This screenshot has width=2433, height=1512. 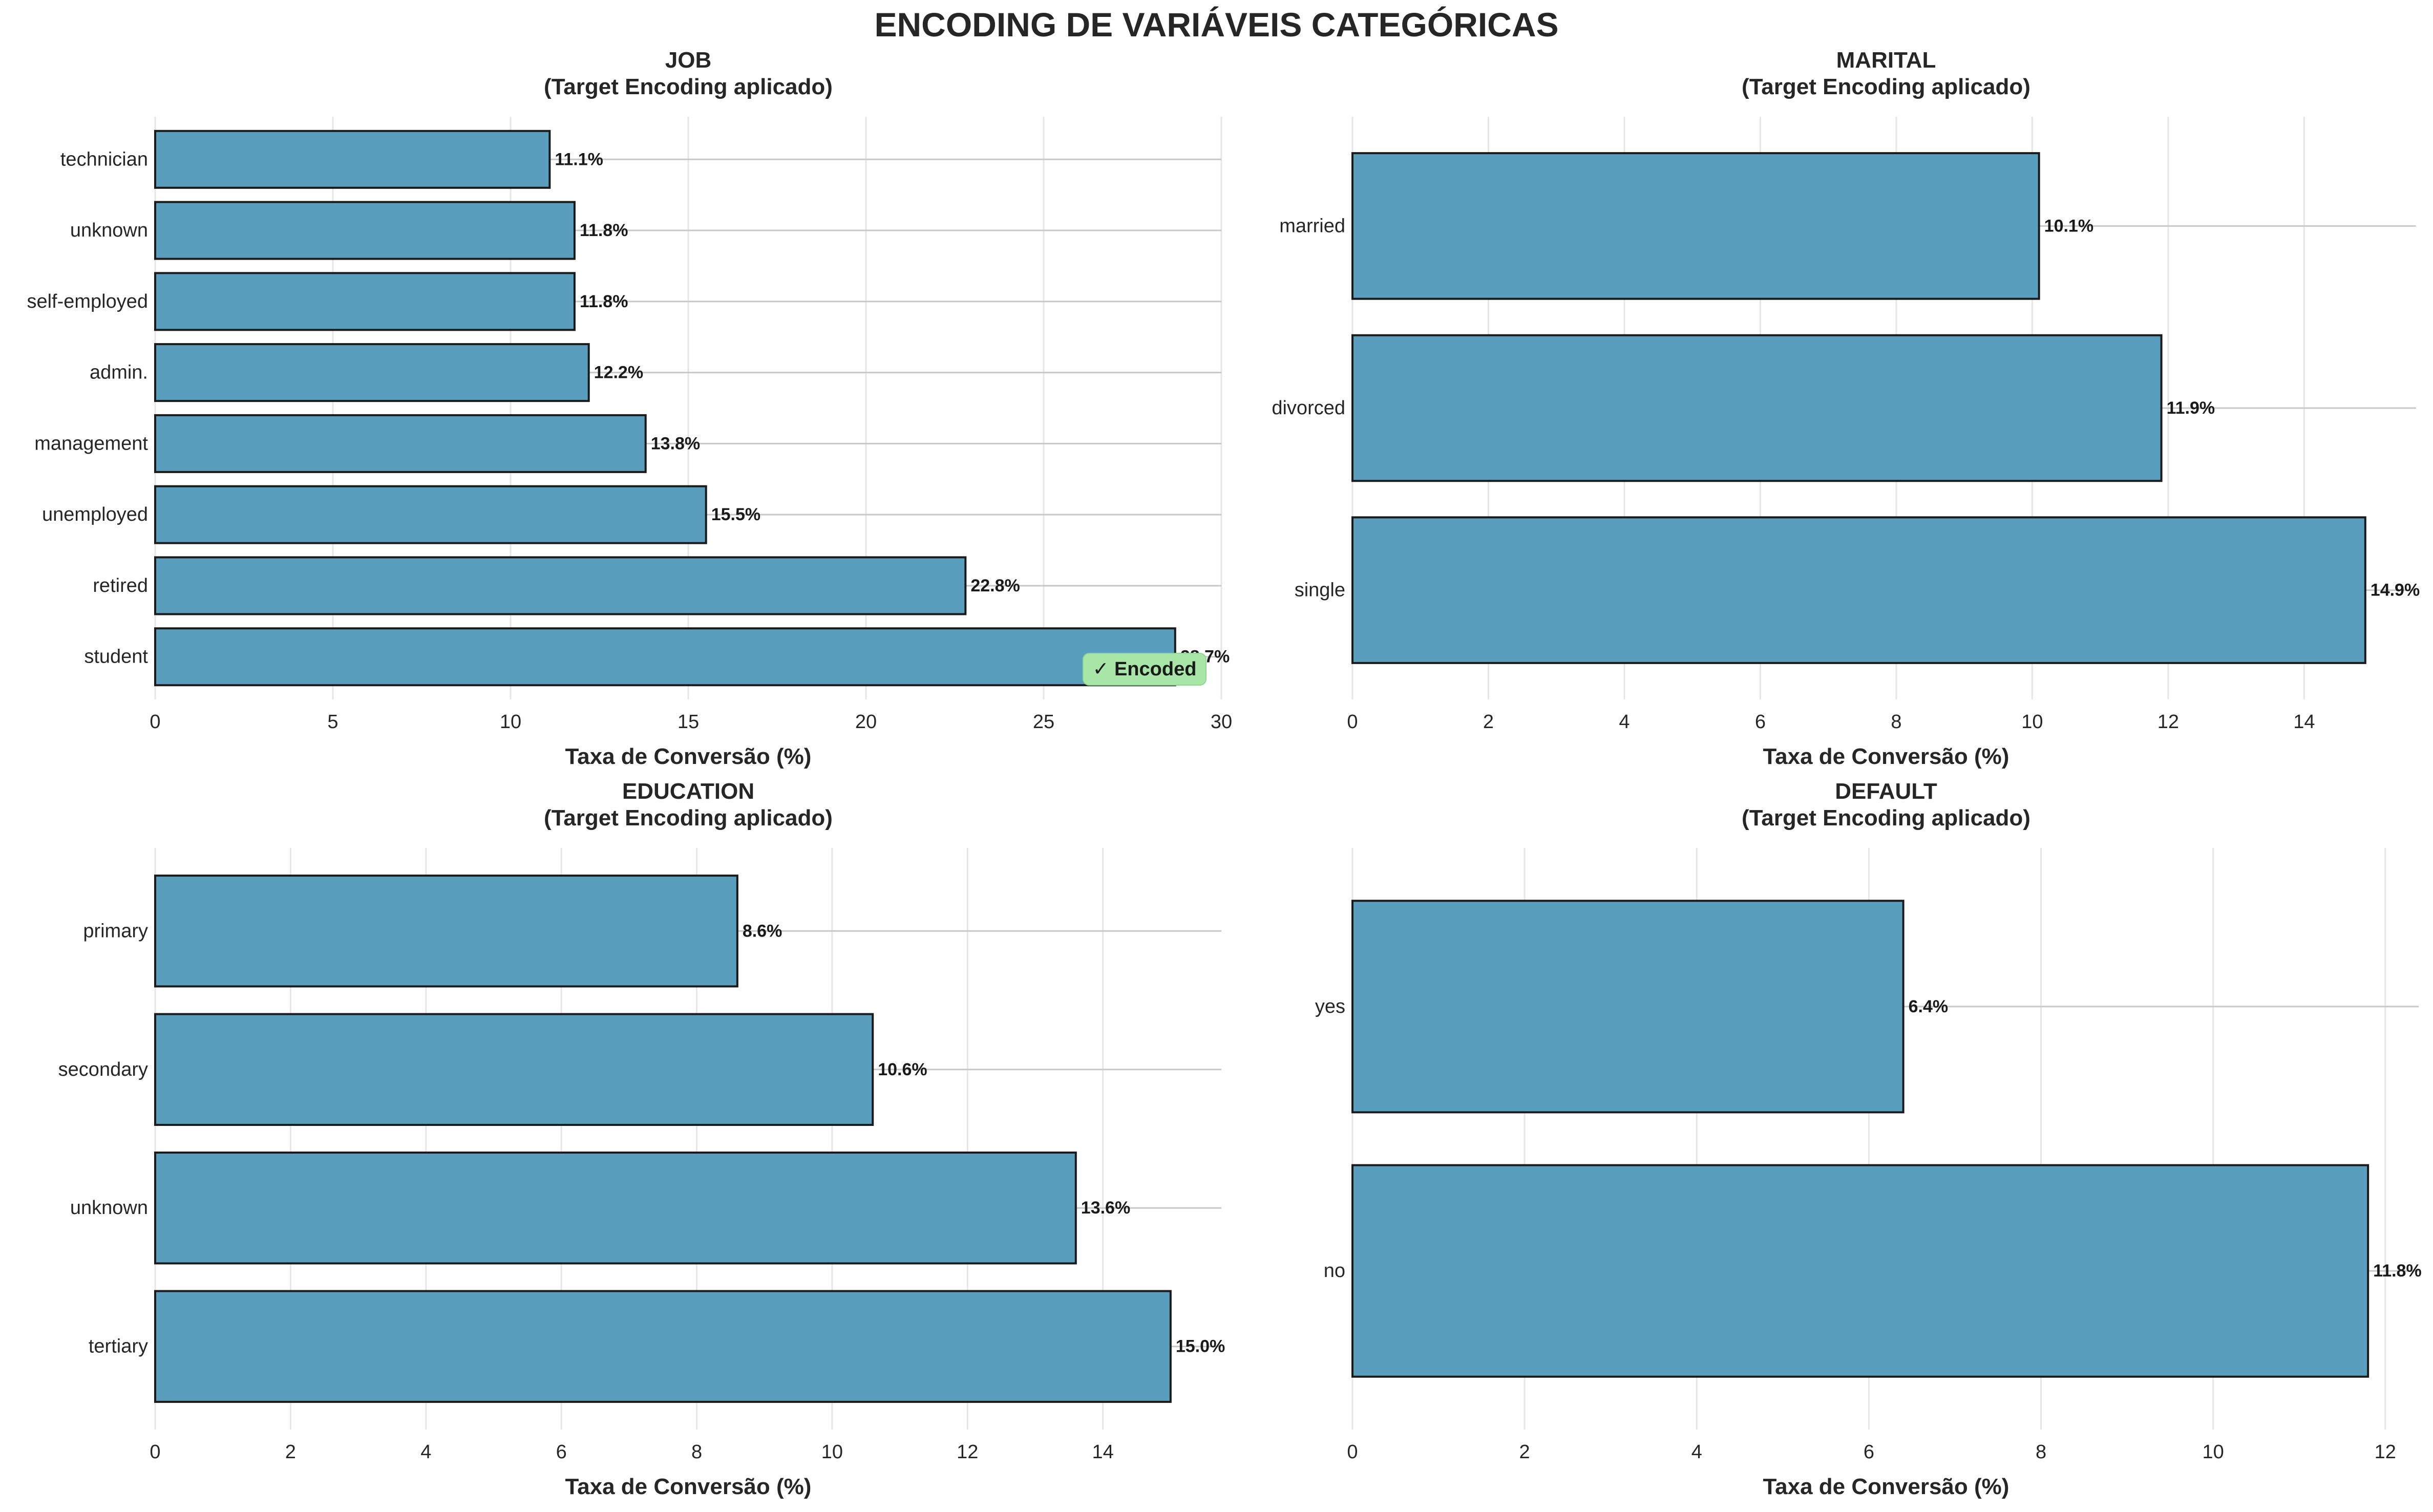 What do you see at coordinates (1200, 1346) in the screenshot?
I see `value-label: 15.0%` at bounding box center [1200, 1346].